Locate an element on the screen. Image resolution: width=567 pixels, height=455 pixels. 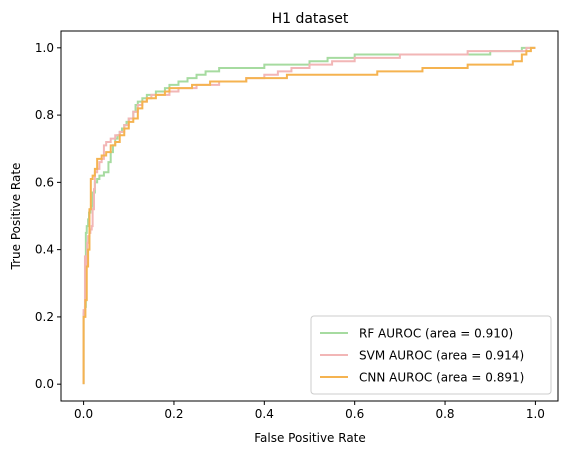
y-tick-label: 0.4 is located at coordinates (44, 250).